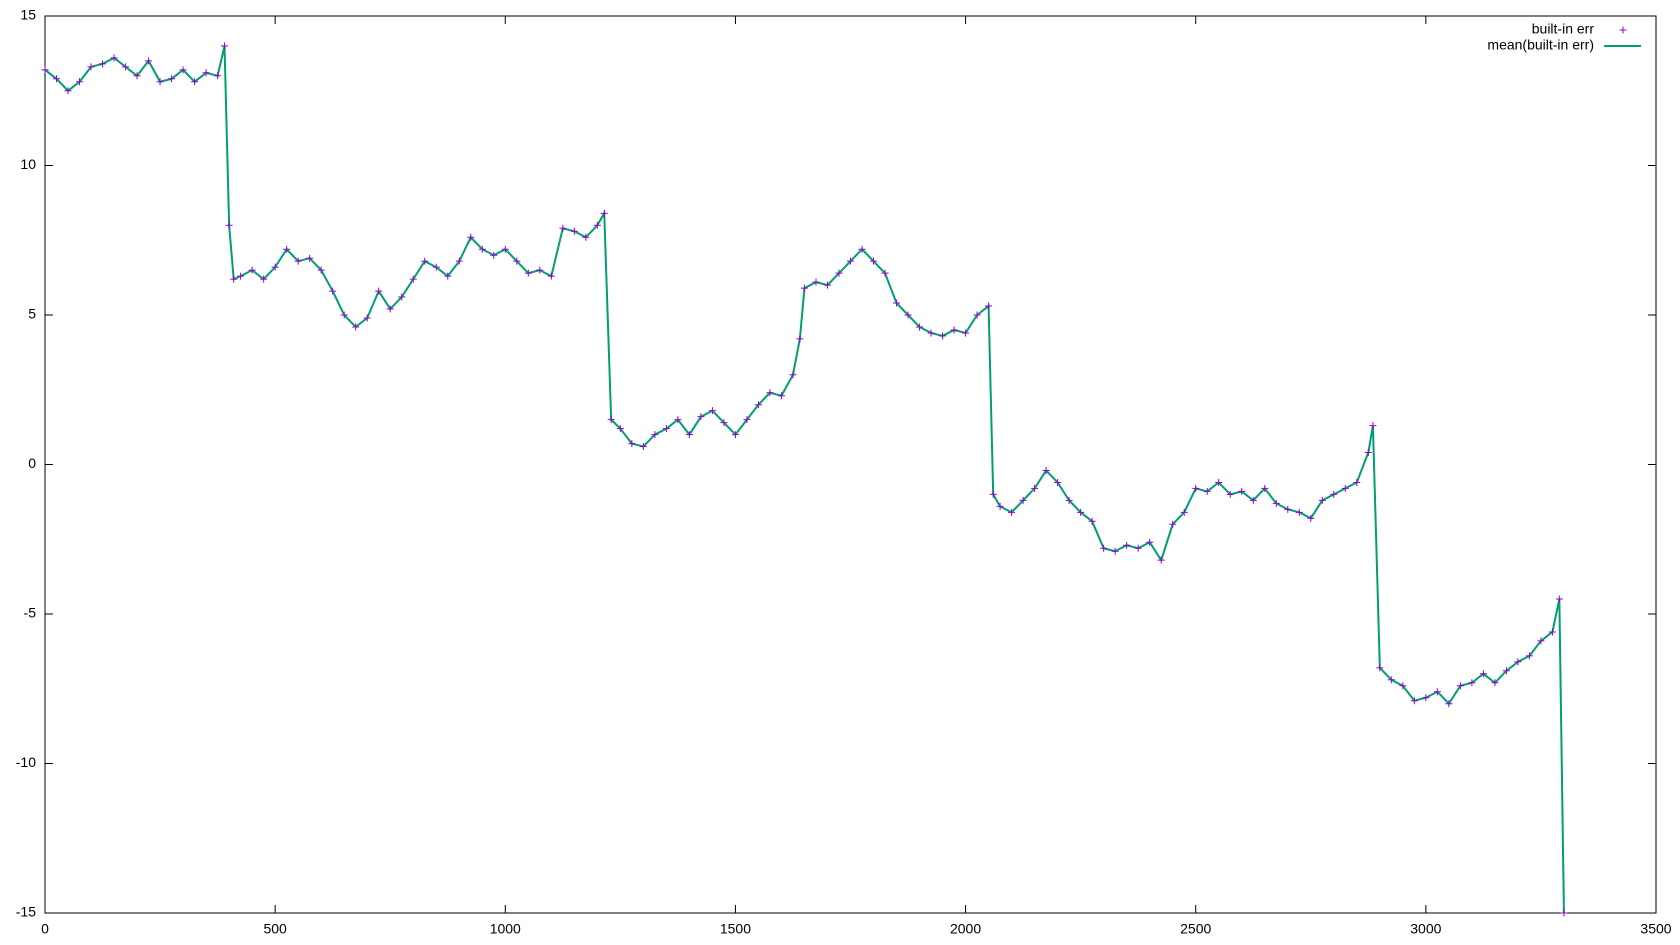 This screenshot has width=1680, height=945. What do you see at coordinates (26, 912) in the screenshot?
I see `y-tick-label: -15` at bounding box center [26, 912].